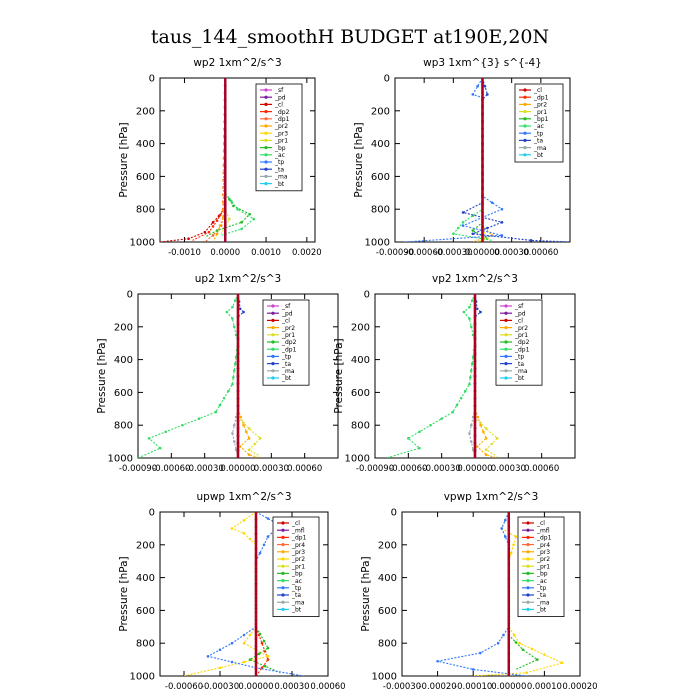  Describe the element at coordinates (475, 279) in the screenshot. I see `chart-title: vp2 1xm^2/s^3` at that location.